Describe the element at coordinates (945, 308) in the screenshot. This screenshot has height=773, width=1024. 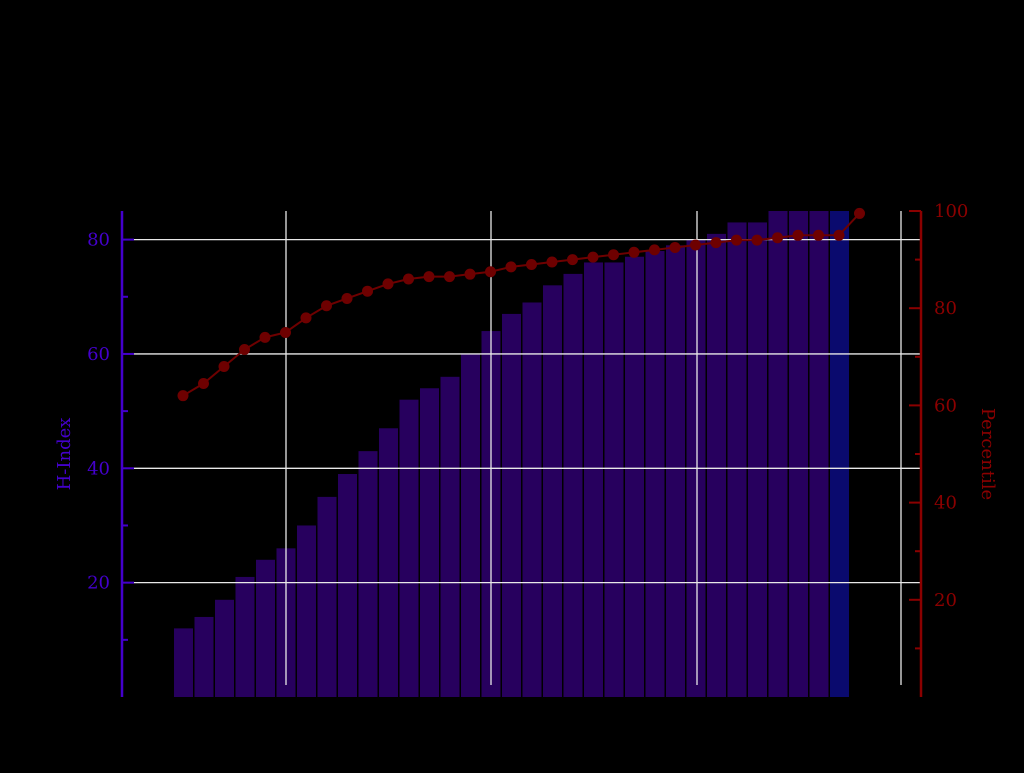
I see `right-axis-tick-label: 80` at that location.